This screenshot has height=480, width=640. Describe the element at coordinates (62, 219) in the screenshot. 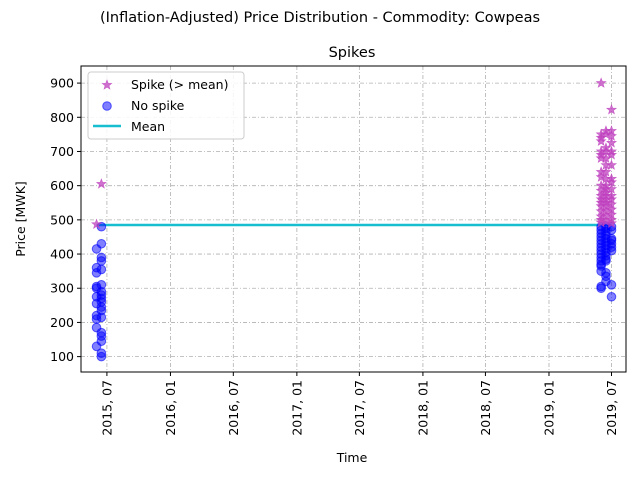

I see `y-tick-label: 500` at that location.